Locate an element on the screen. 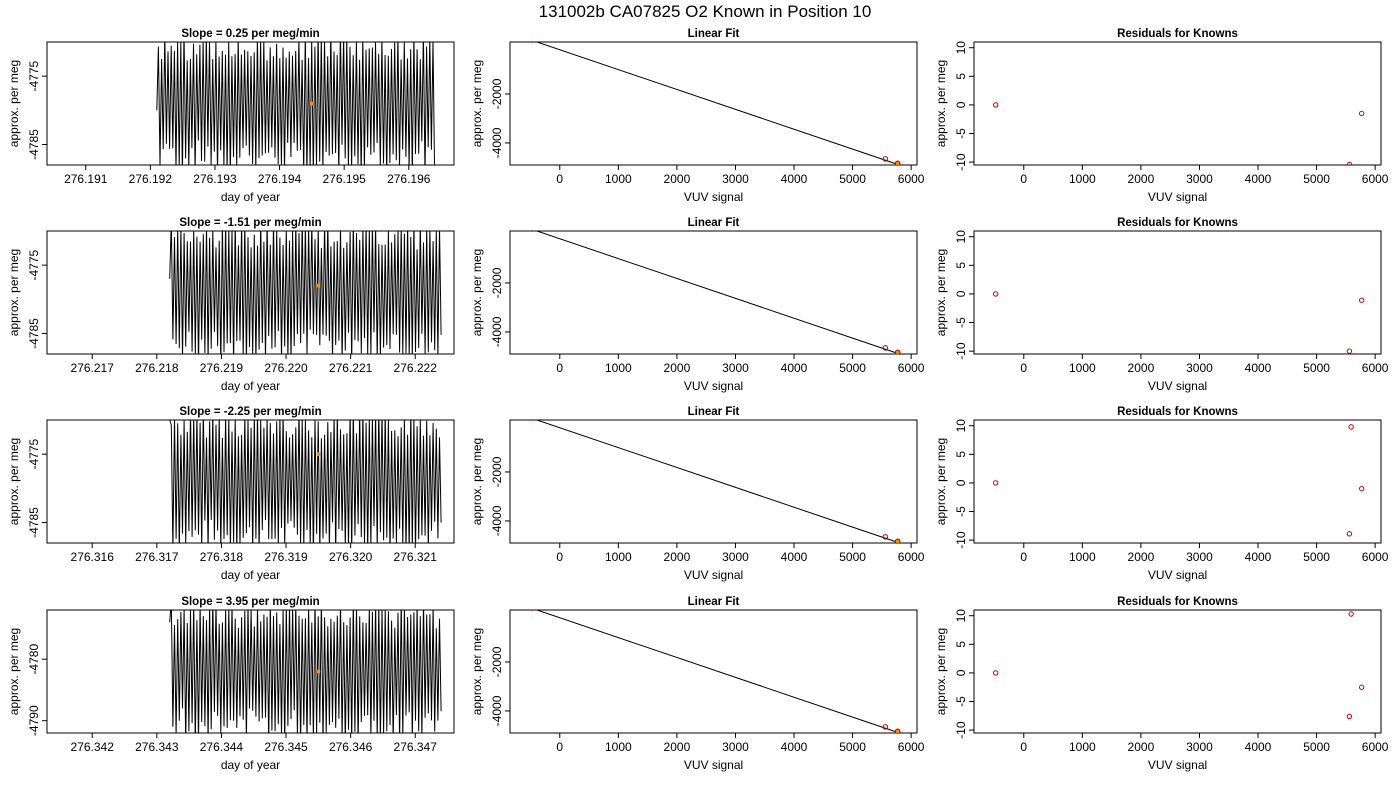 Image resolution: width=1400 pixels, height=805 pixels. x-tick-label: 276.192 is located at coordinates (151, 179).